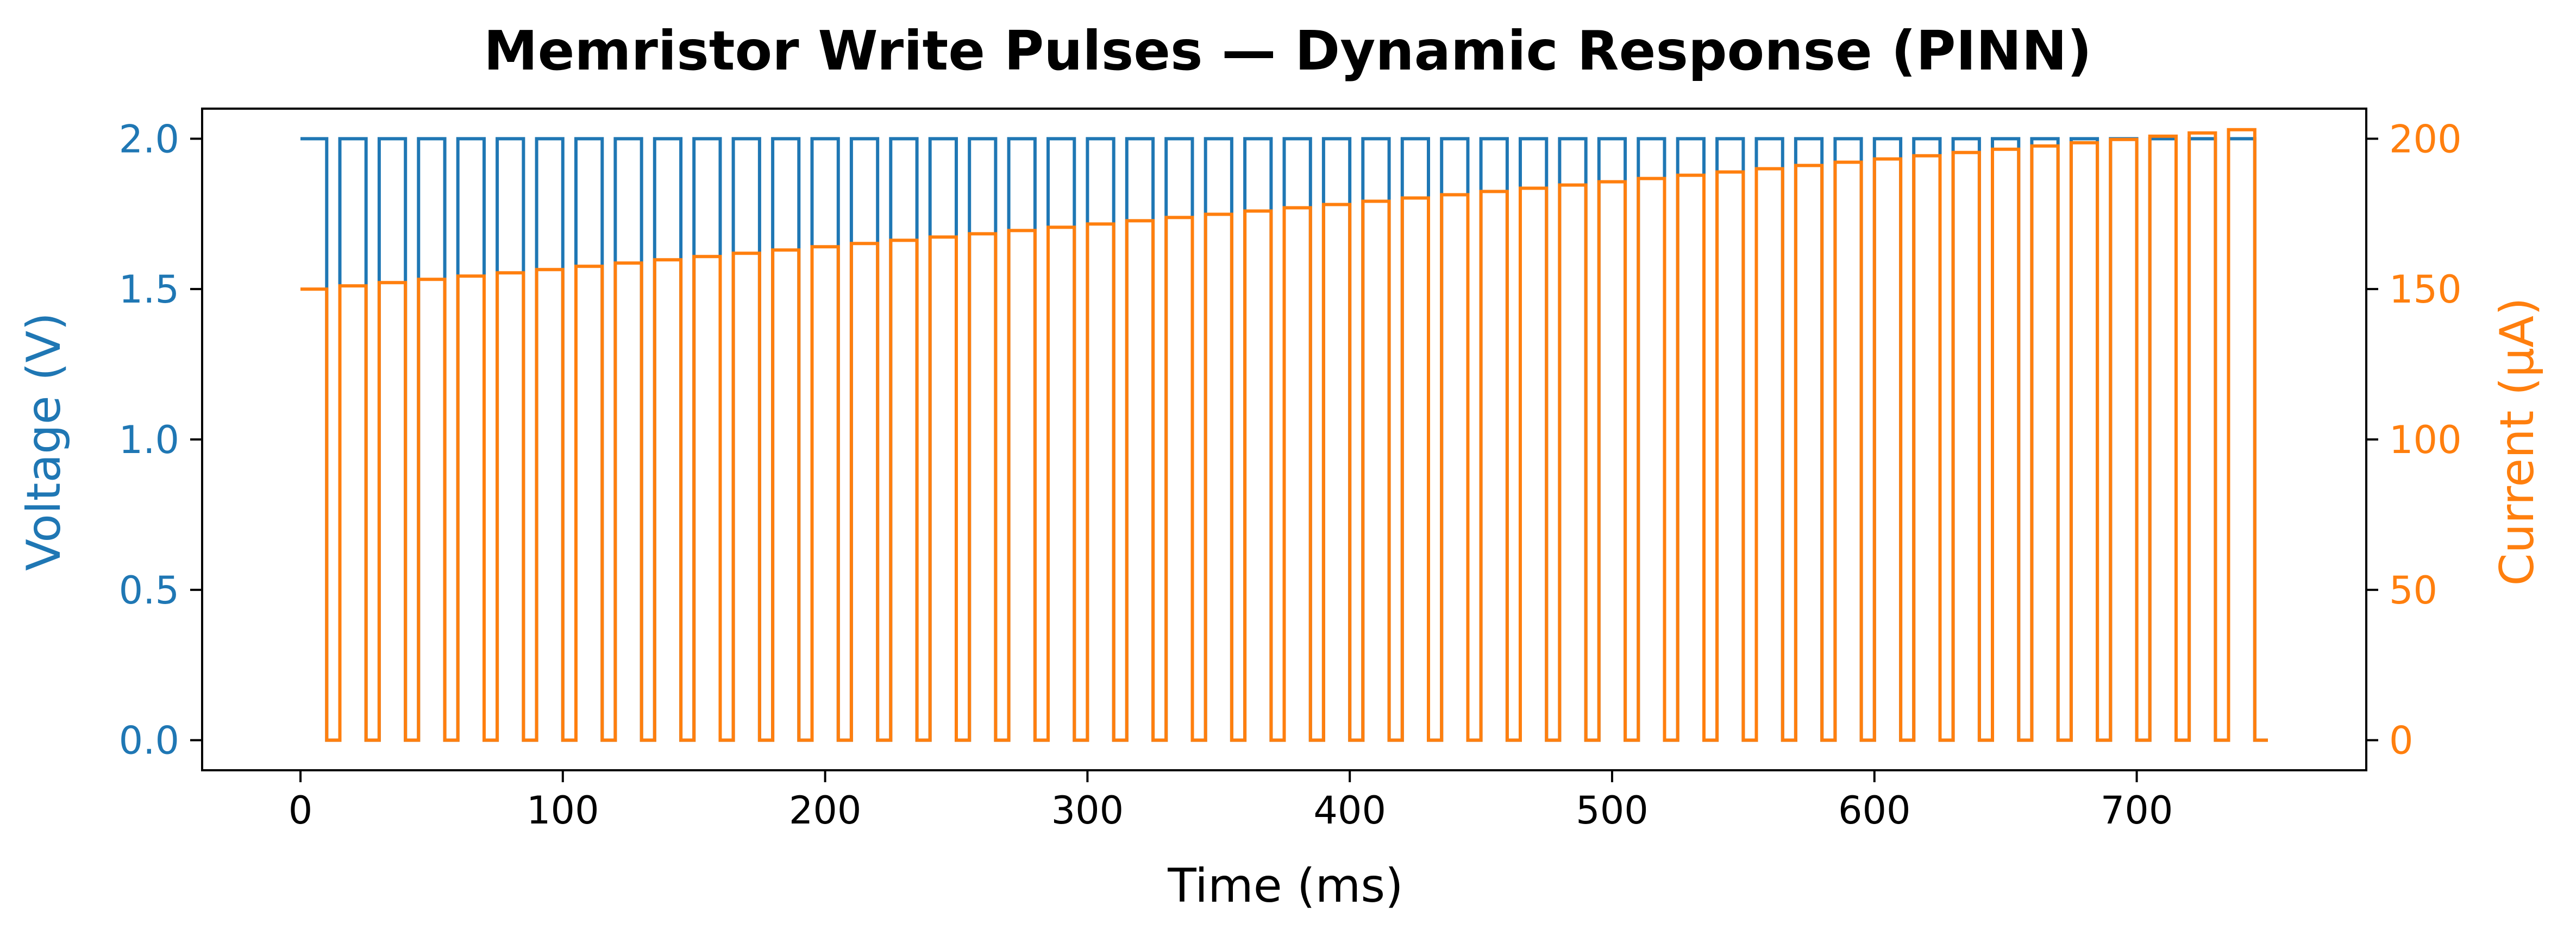 The height and width of the screenshot is (943, 2576). Describe the element at coordinates (2517, 442) in the screenshot. I see `y-axis-right-label: Current (μA)` at that location.